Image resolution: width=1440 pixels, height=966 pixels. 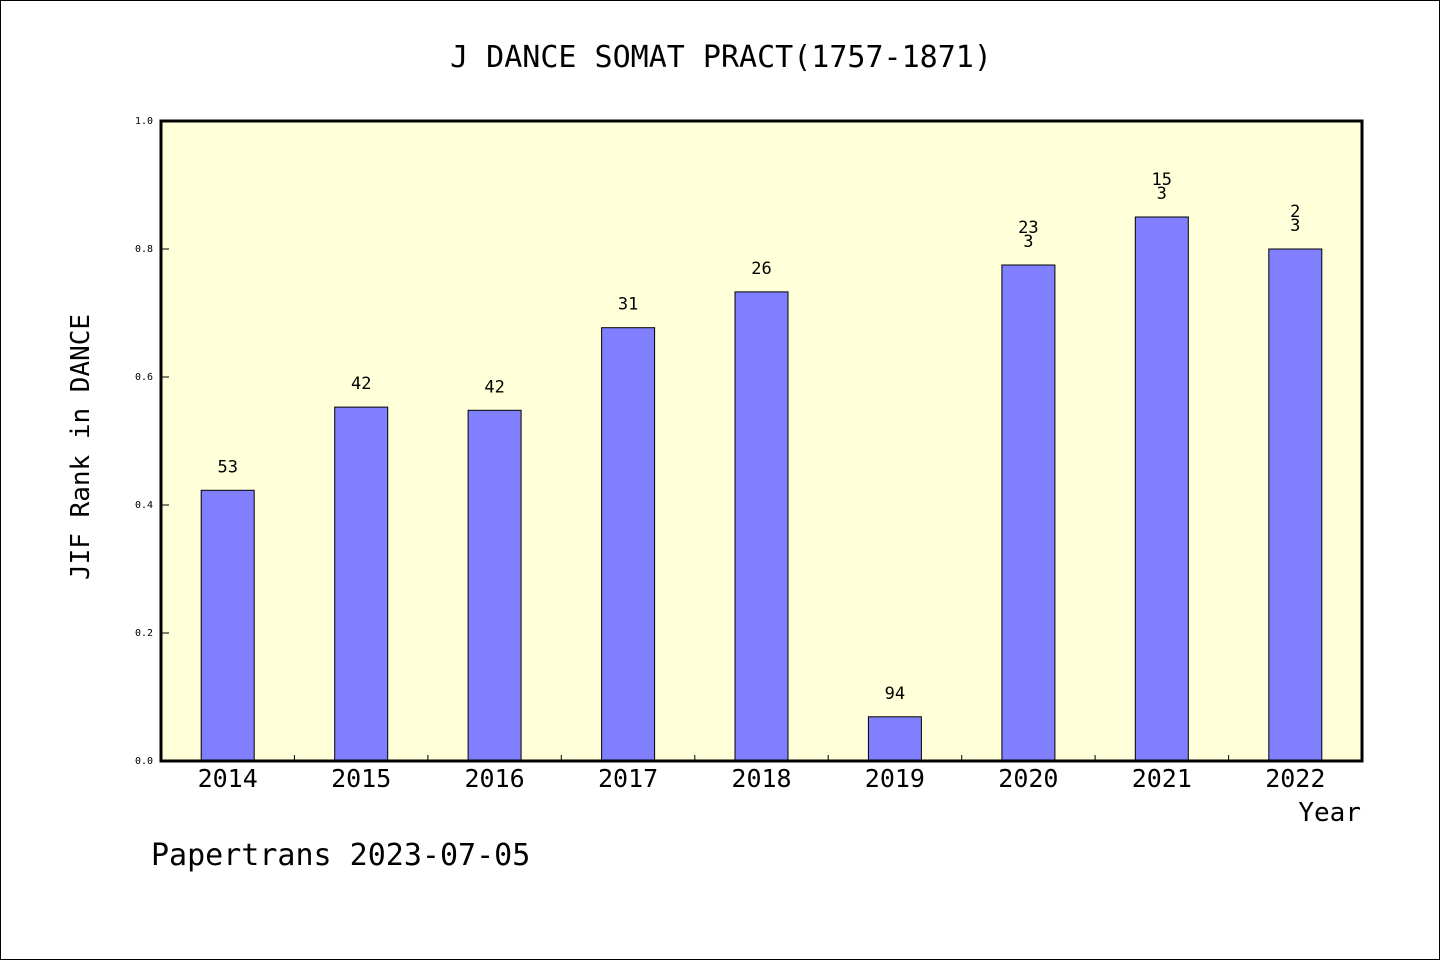 What do you see at coordinates (1028, 242) in the screenshot?
I see `data-label-2020-line2: 3` at bounding box center [1028, 242].